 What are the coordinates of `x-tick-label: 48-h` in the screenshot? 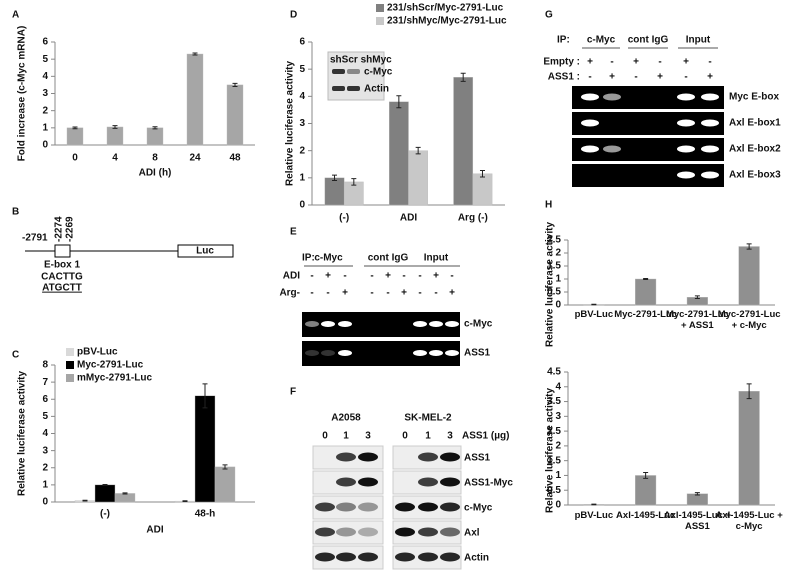 It's located at (205, 514).